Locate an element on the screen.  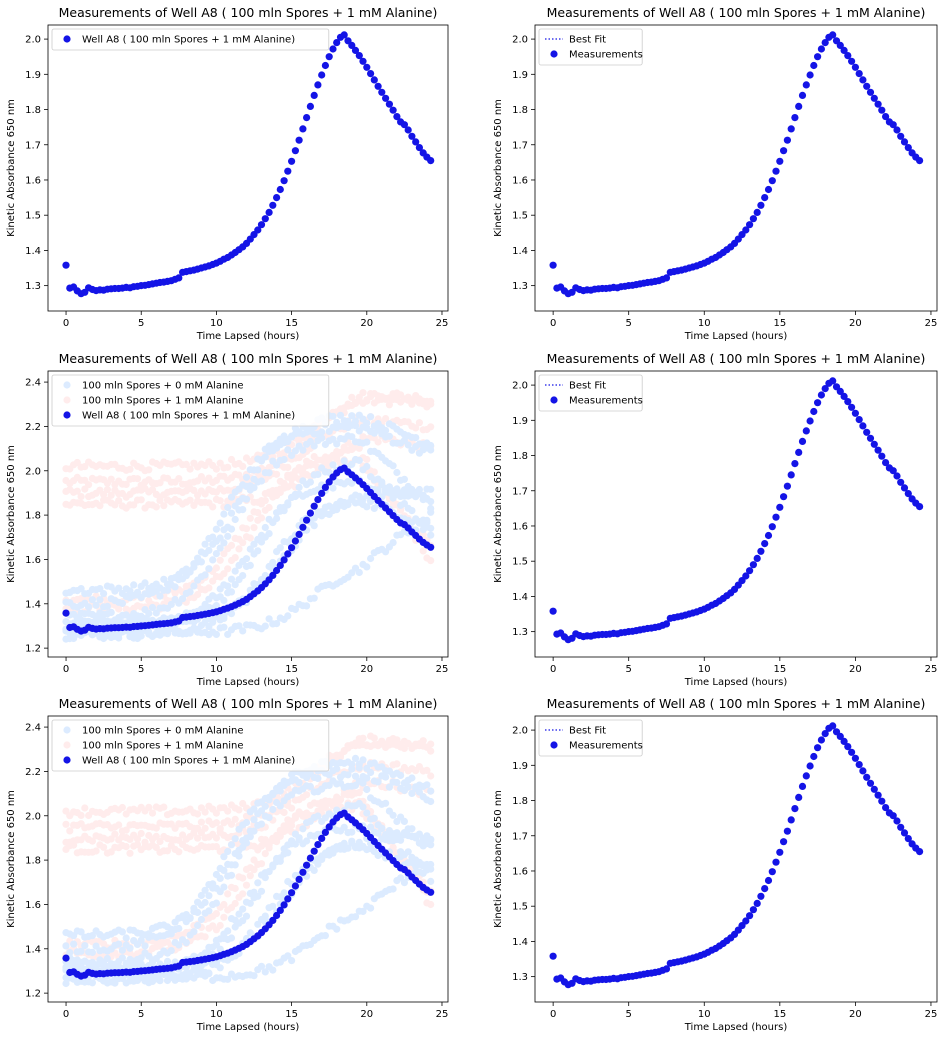
y-tick-label: 1.5 is located at coordinates (520, 907).